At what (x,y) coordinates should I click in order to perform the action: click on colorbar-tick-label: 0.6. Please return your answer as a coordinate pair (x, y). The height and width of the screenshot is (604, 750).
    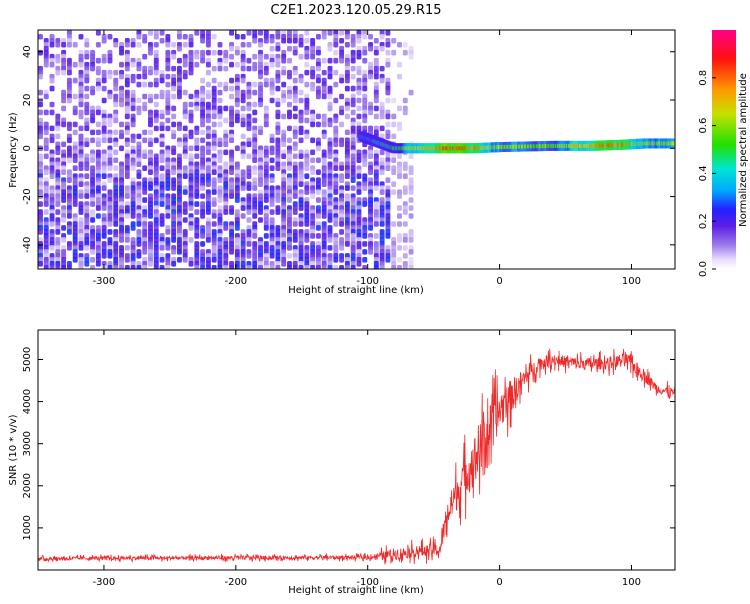
    Looking at the image, I should click on (703, 126).